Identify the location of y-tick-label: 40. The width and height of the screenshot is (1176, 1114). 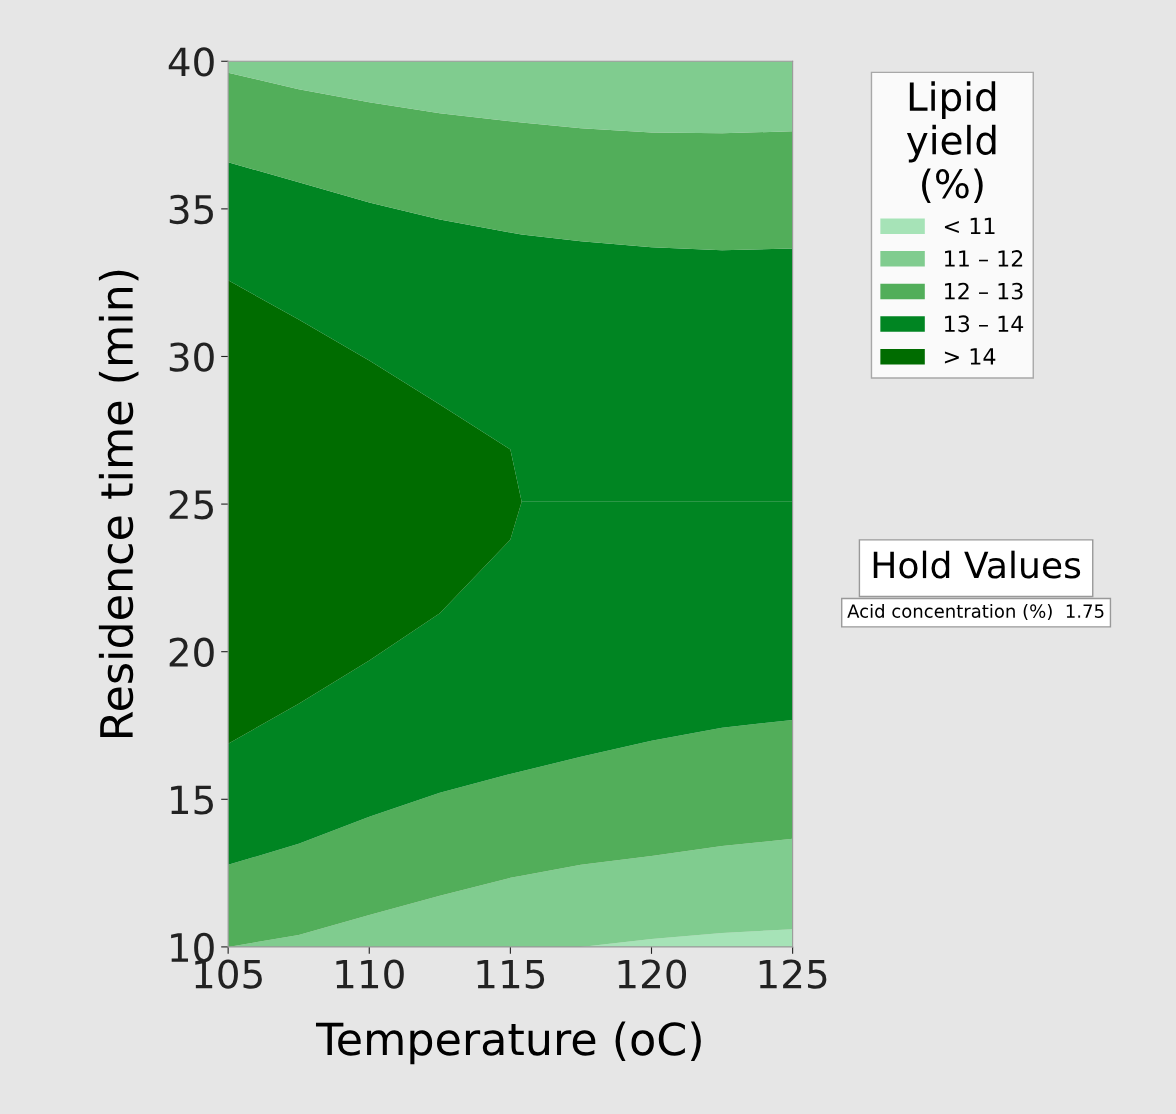
(191, 62).